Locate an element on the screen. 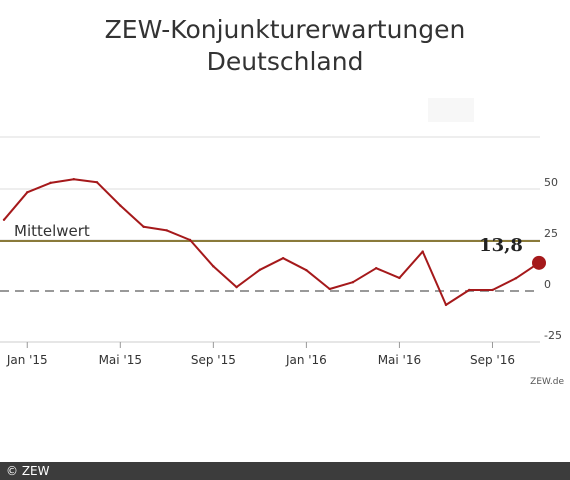 This screenshot has width=570, height=480. copyright-text: © ZEW is located at coordinates (28, 471).